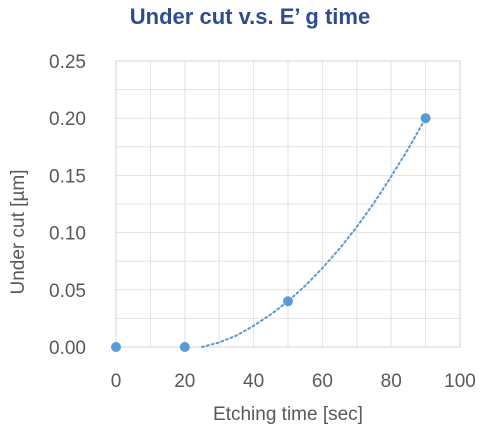 This screenshot has height=436, width=500. Describe the element at coordinates (391, 381) in the screenshot. I see `x-tick-label: 80` at that location.